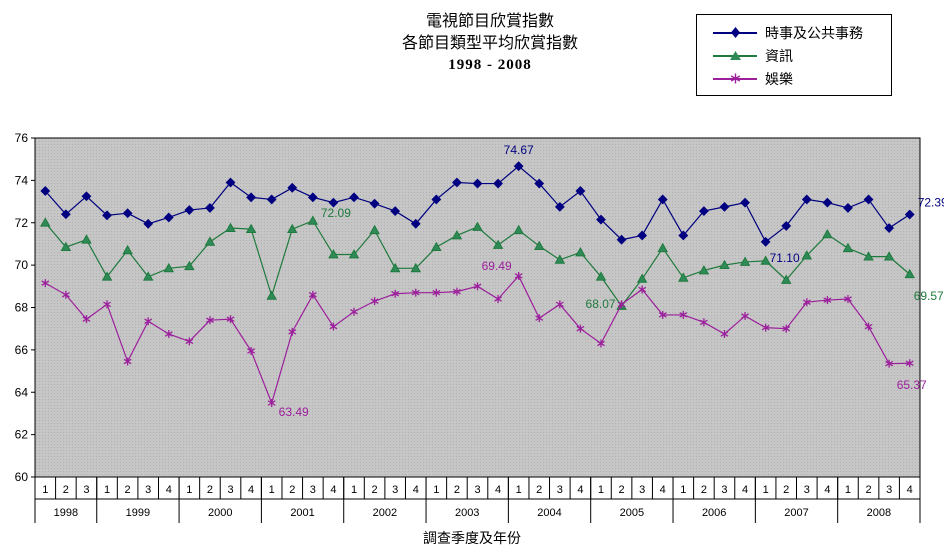  What do you see at coordinates (22, 265) in the screenshot?
I see `y-axis-tick-label: 70` at bounding box center [22, 265].